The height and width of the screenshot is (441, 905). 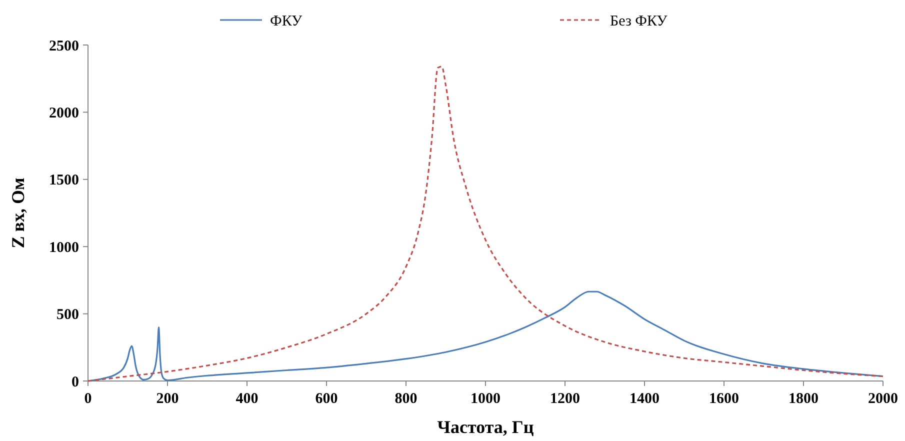 I want to click on x-tick-label: 0, so click(x=88, y=399).